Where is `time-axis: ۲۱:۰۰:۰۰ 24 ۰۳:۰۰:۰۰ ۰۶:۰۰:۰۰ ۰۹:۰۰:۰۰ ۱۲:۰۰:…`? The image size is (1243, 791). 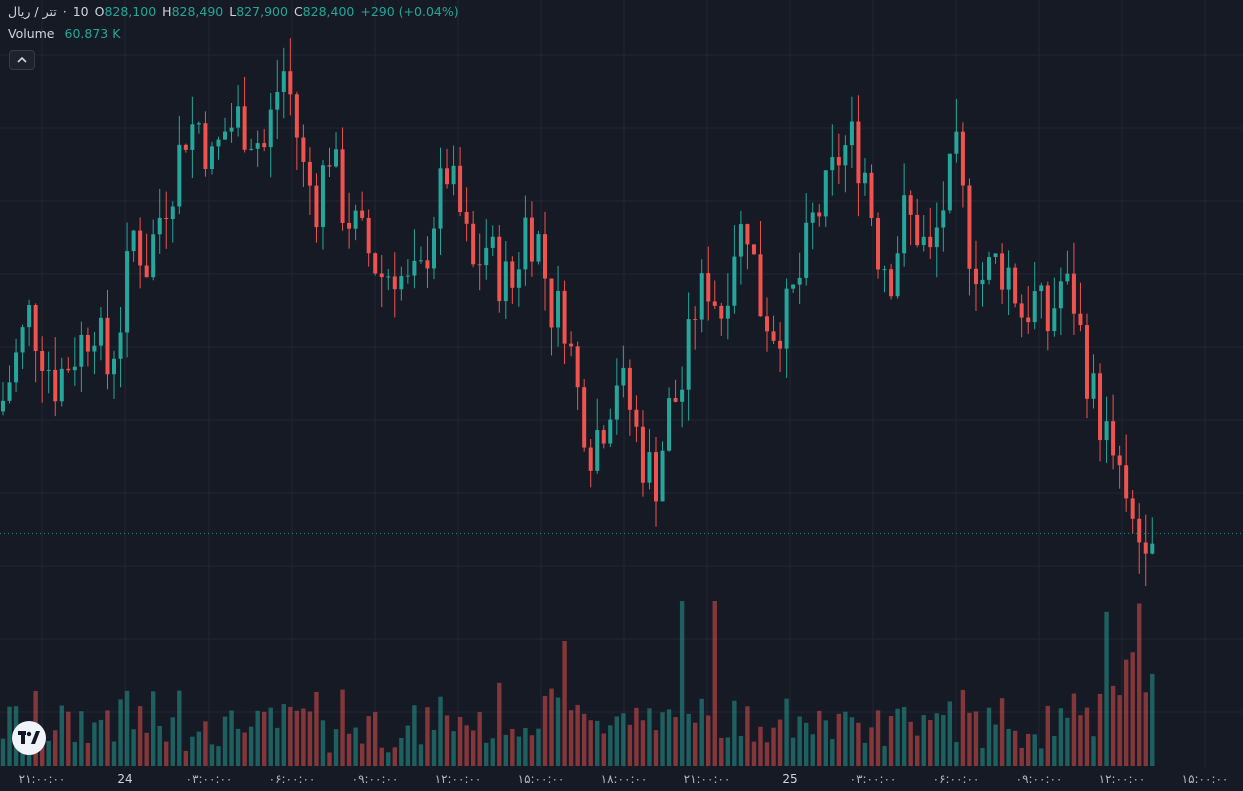 time-axis: ۲۱:۰۰:۰۰ 24 ۰۳:۰۰:۰۰ ۰۶:۰۰:۰۰ ۰۹:۰۰:۰۰ ۱۲:۰۰:… is located at coordinates (621, 779).